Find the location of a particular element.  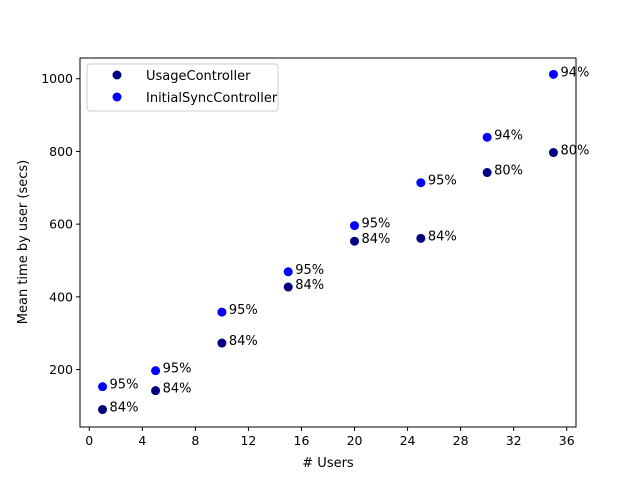

y-axis: 200 400 600 800 1000 is located at coordinates (60, 224).